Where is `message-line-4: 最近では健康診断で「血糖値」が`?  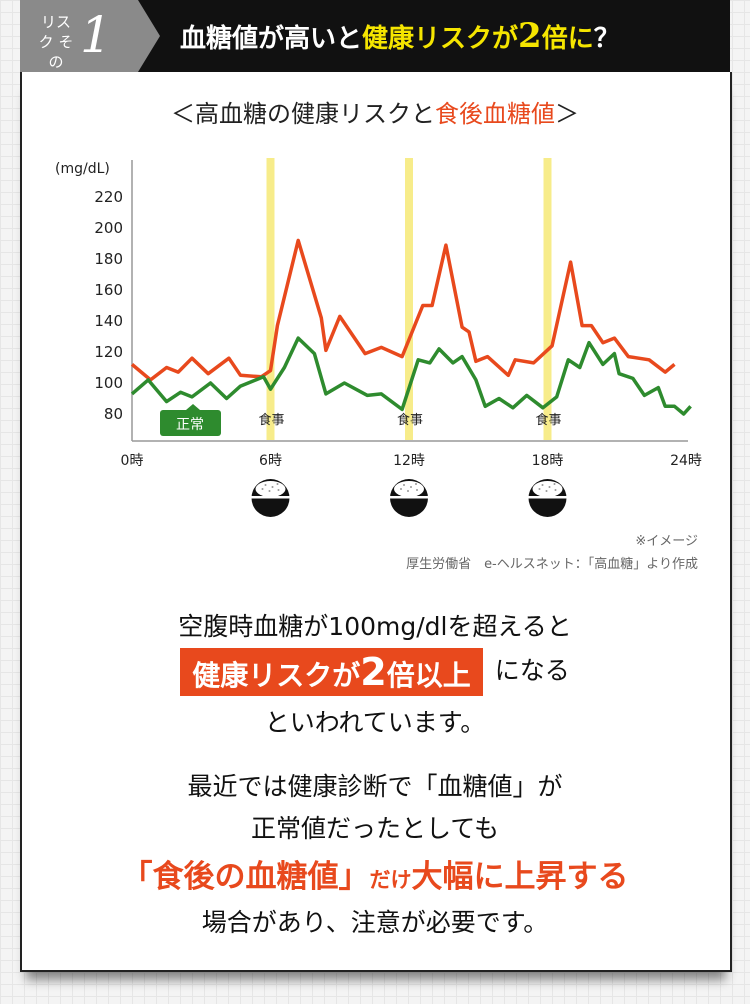 message-line-4: 最近では健康診断で「血糖値」が is located at coordinates (375, 786).